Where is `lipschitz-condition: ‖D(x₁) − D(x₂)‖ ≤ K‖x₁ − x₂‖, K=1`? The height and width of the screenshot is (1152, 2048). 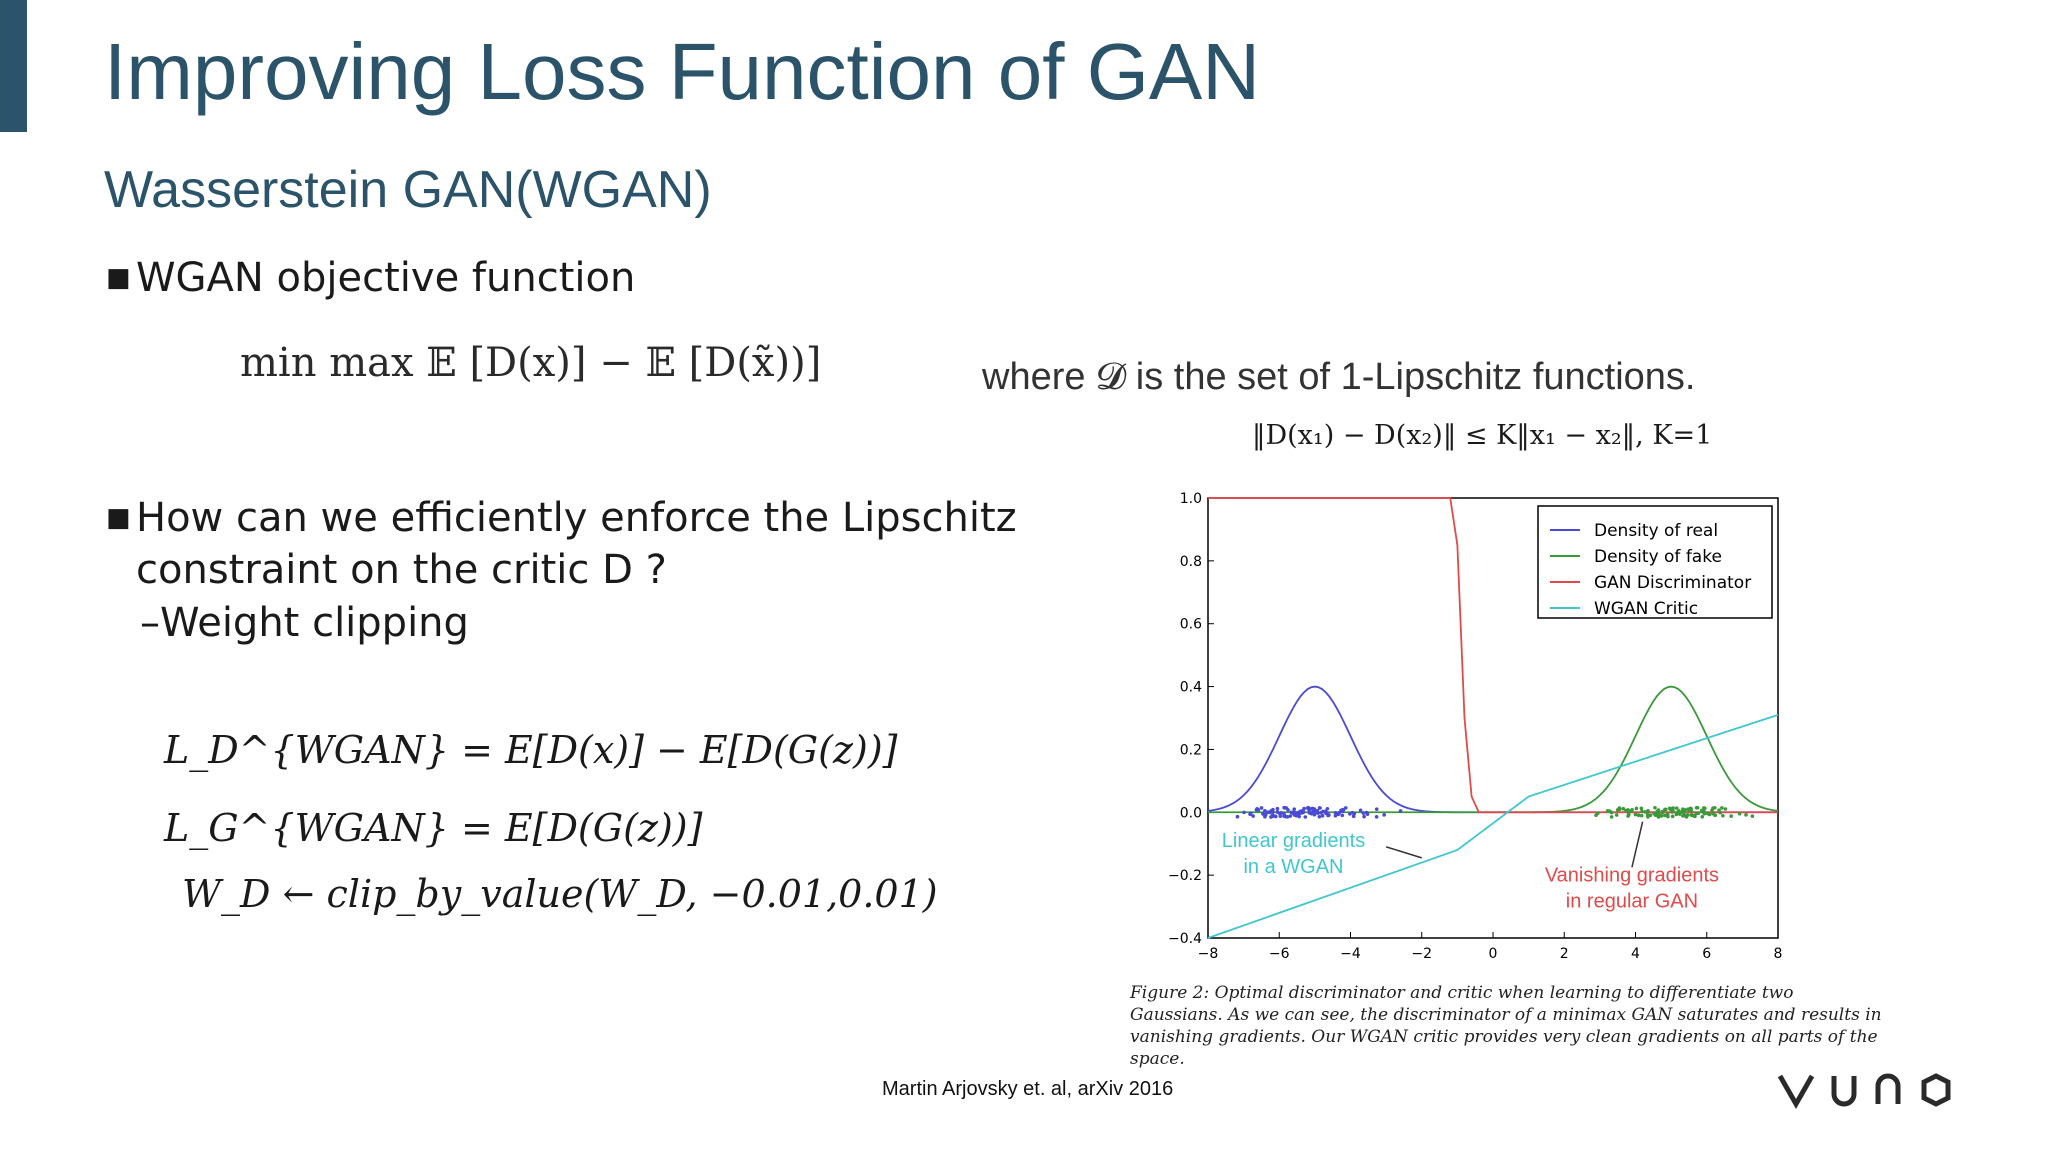
lipschitz-condition: ‖D(x₁) − D(x₂)‖ ≤ K‖x₁ − x₂‖, K=1 is located at coordinates (1482, 435).